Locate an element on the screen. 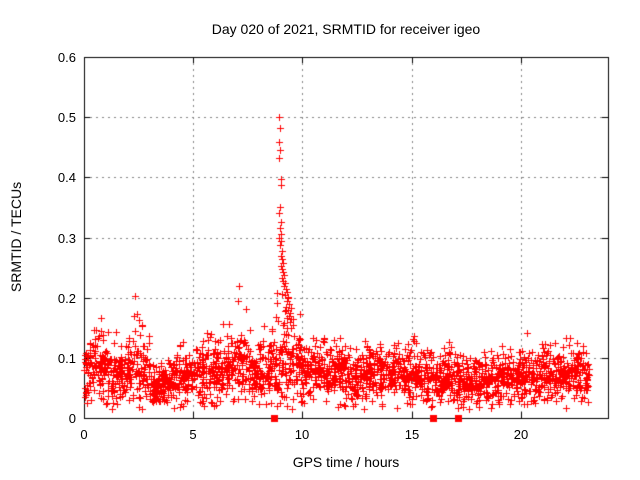 This screenshot has height=480, width=640. x-tick-label: 10 is located at coordinates (302, 434).